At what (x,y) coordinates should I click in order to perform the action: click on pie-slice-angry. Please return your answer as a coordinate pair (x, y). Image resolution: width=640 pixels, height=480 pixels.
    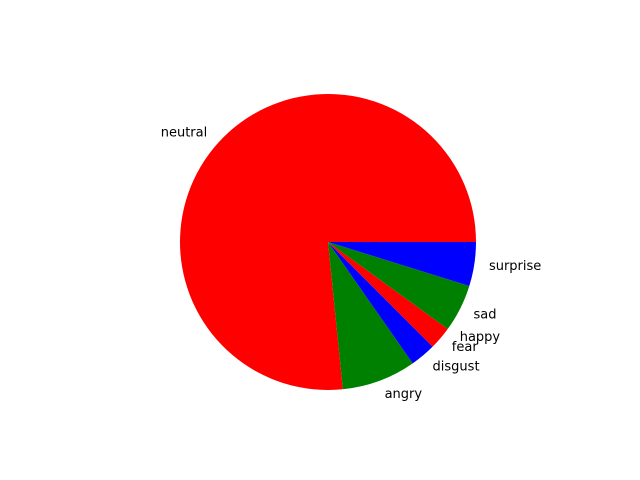
    Looking at the image, I should click on (370, 316).